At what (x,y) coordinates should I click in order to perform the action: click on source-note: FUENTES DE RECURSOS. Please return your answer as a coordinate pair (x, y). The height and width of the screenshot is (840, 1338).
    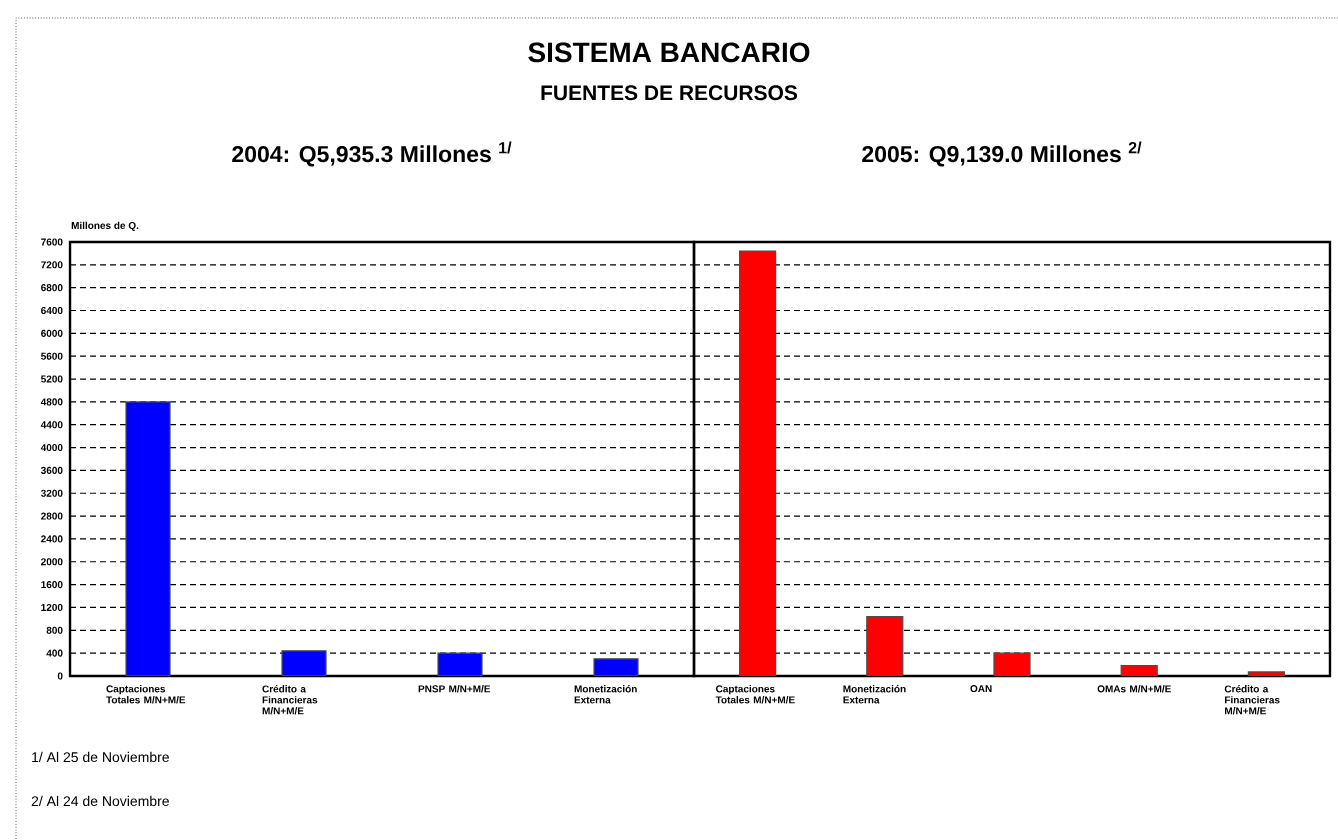
    Looking at the image, I should click on (669, 93).